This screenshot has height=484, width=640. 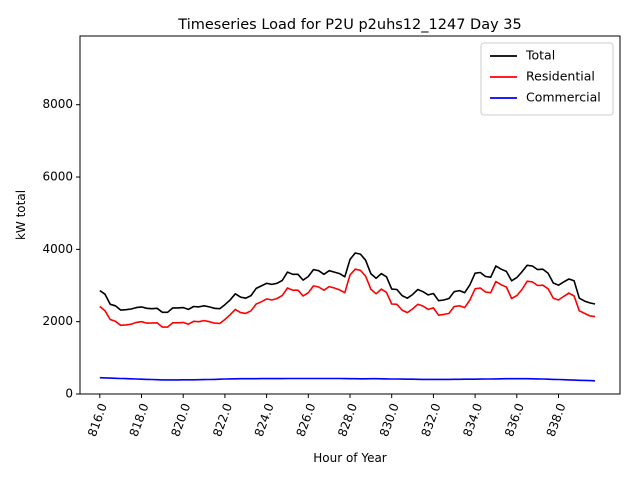 What do you see at coordinates (57, 249) in the screenshot?
I see `y-tick-label: 4000` at bounding box center [57, 249].